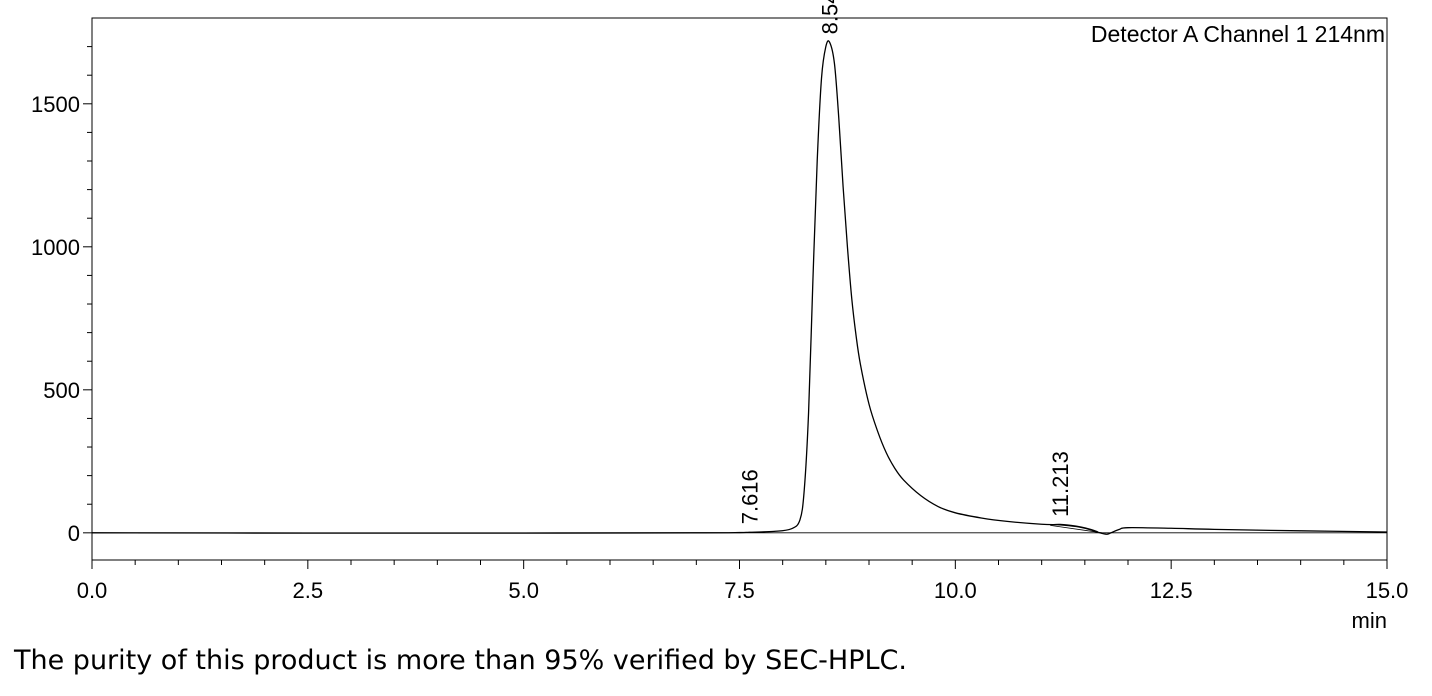  Describe the element at coordinates (55, 104) in the screenshot. I see `y-tick-label: 1500` at that location.